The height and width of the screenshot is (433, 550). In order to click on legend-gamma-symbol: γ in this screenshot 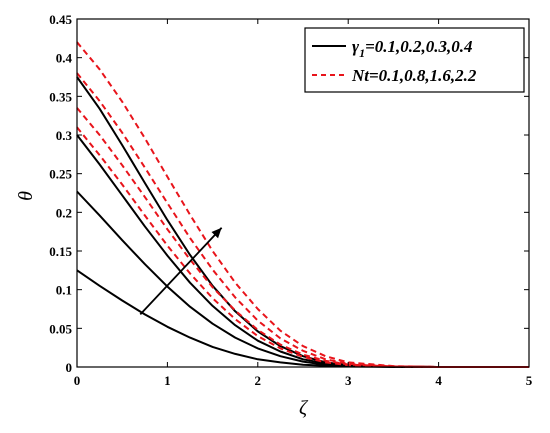, I will do `click(356, 46)`.